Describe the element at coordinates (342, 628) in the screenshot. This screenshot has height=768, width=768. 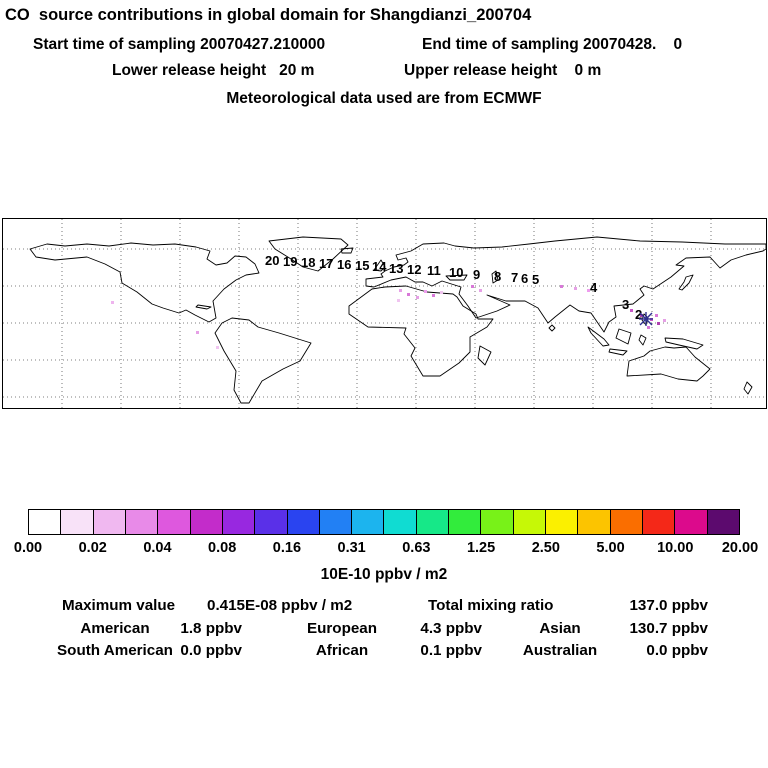
I see `region-label: European` at that location.